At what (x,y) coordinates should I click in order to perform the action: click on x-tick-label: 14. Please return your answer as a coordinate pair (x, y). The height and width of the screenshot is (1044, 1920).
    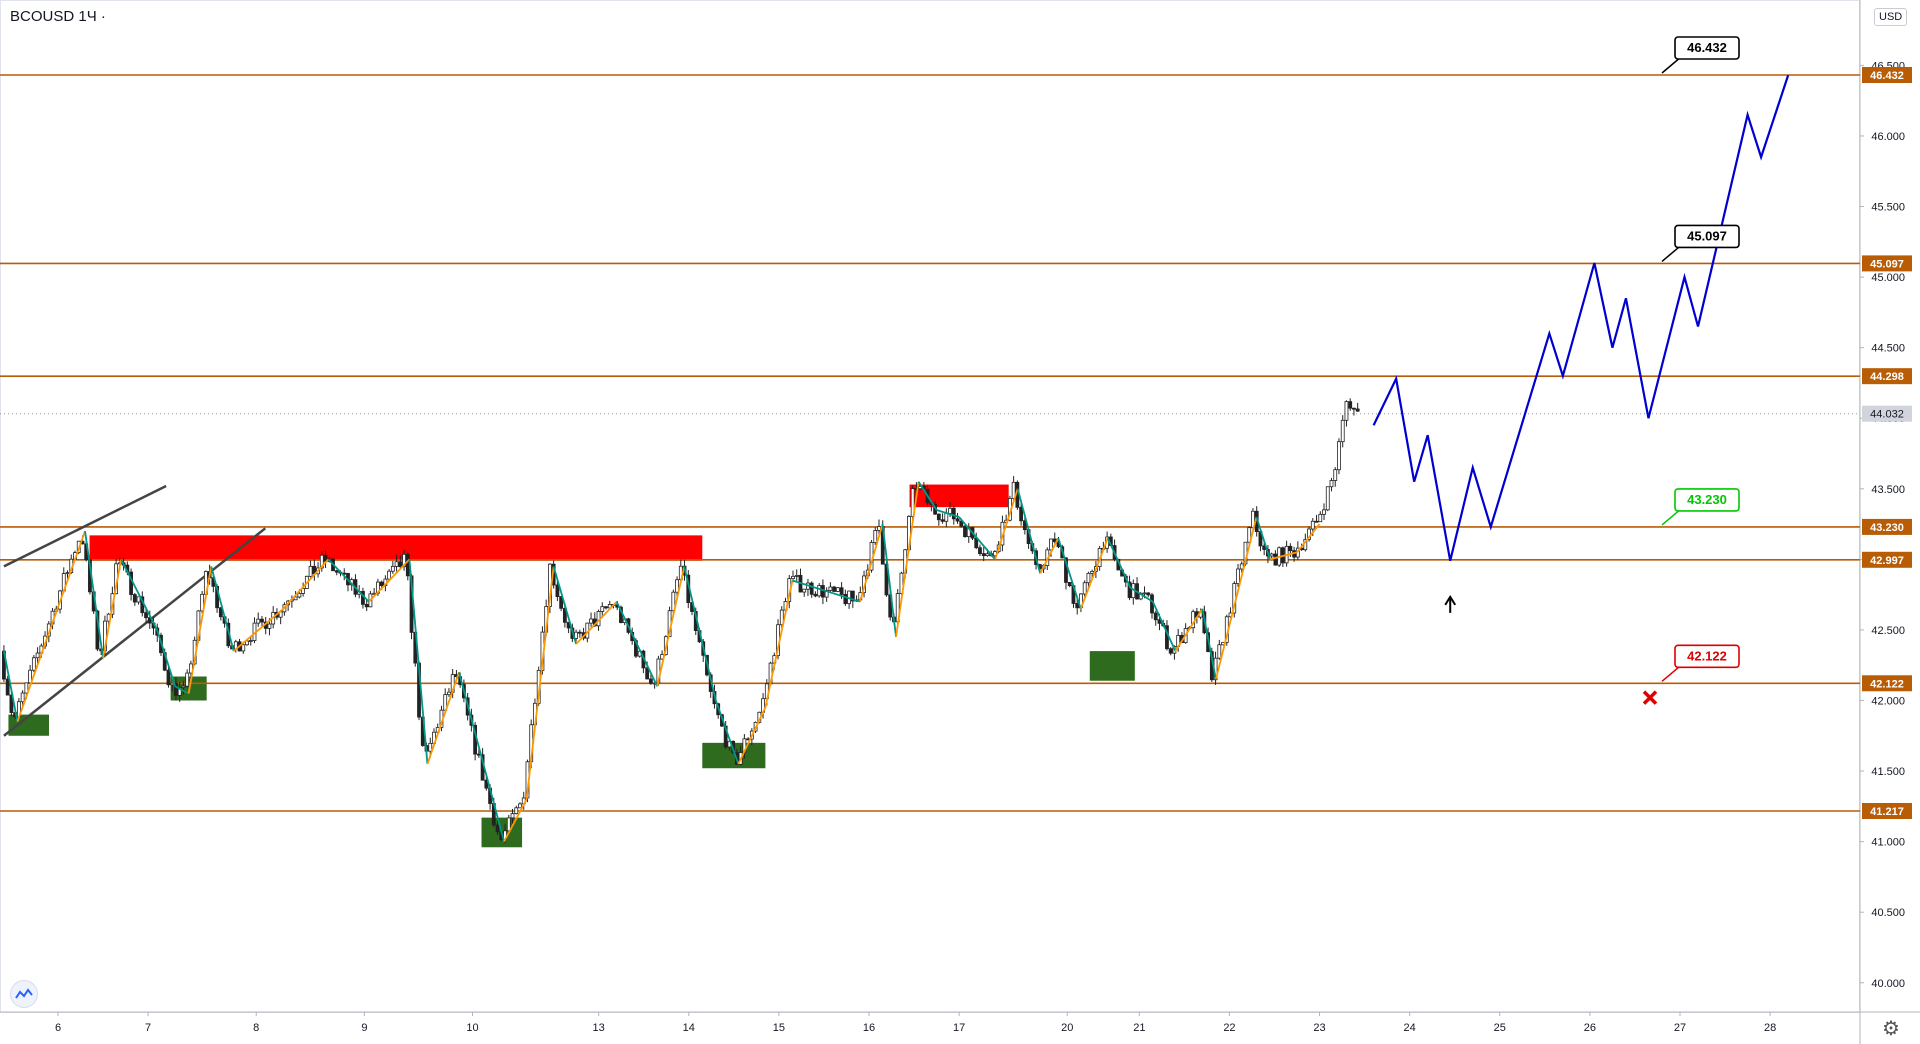
    Looking at the image, I should click on (689, 1028).